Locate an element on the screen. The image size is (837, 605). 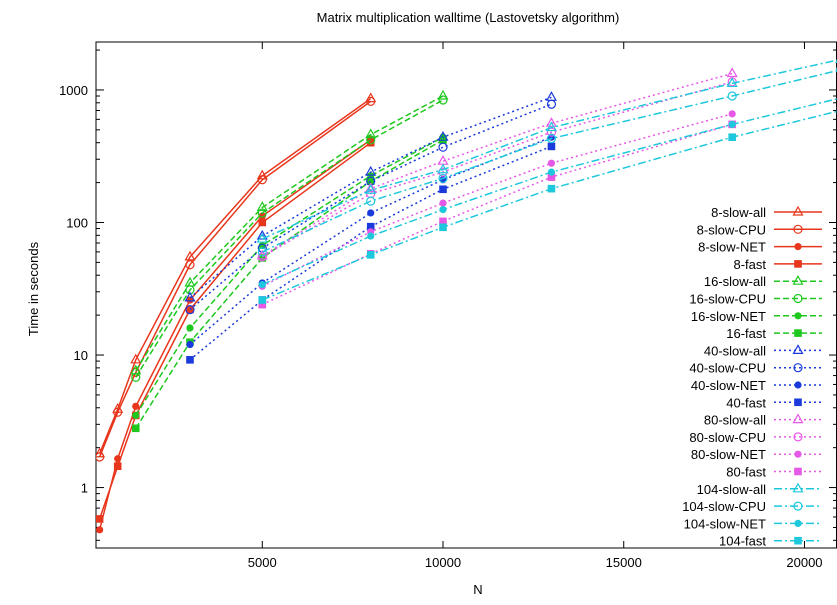
legend-label: 16-slow-CPU is located at coordinates (727, 299).